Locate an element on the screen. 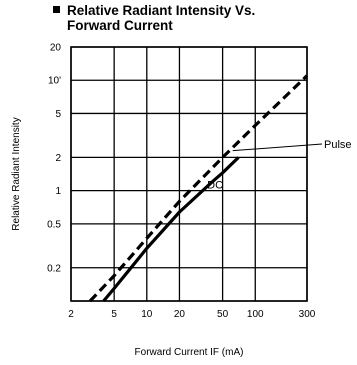  y-tick-label: 0.5 is located at coordinates (54, 224).